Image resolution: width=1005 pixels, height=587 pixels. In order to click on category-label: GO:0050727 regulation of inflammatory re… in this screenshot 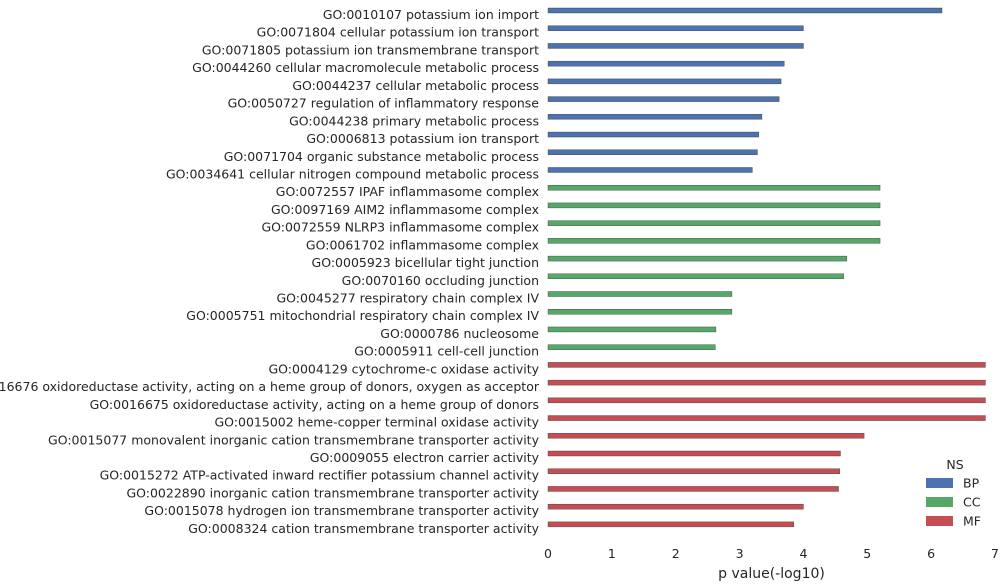, I will do `click(384, 103)`.